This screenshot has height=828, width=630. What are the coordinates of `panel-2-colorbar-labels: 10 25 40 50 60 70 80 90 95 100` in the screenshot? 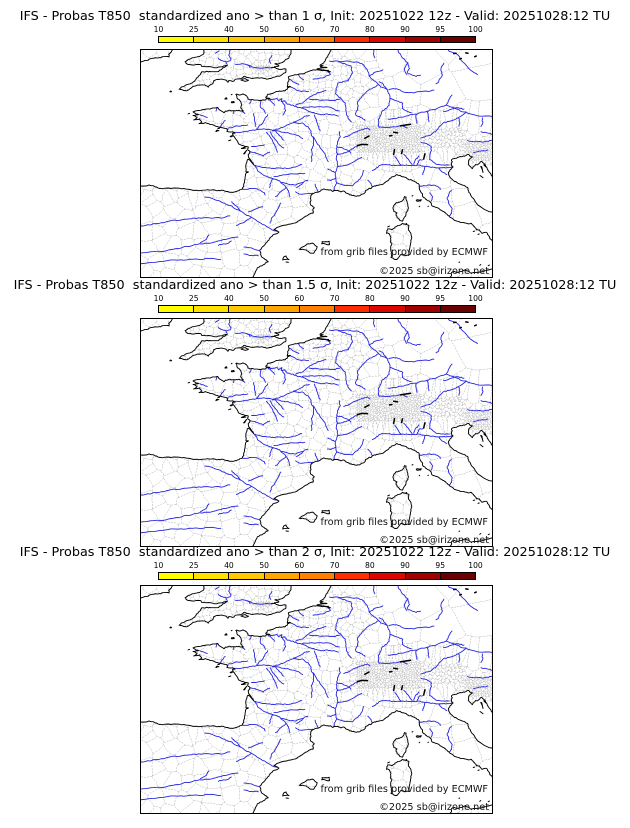 It's located at (315, 299).